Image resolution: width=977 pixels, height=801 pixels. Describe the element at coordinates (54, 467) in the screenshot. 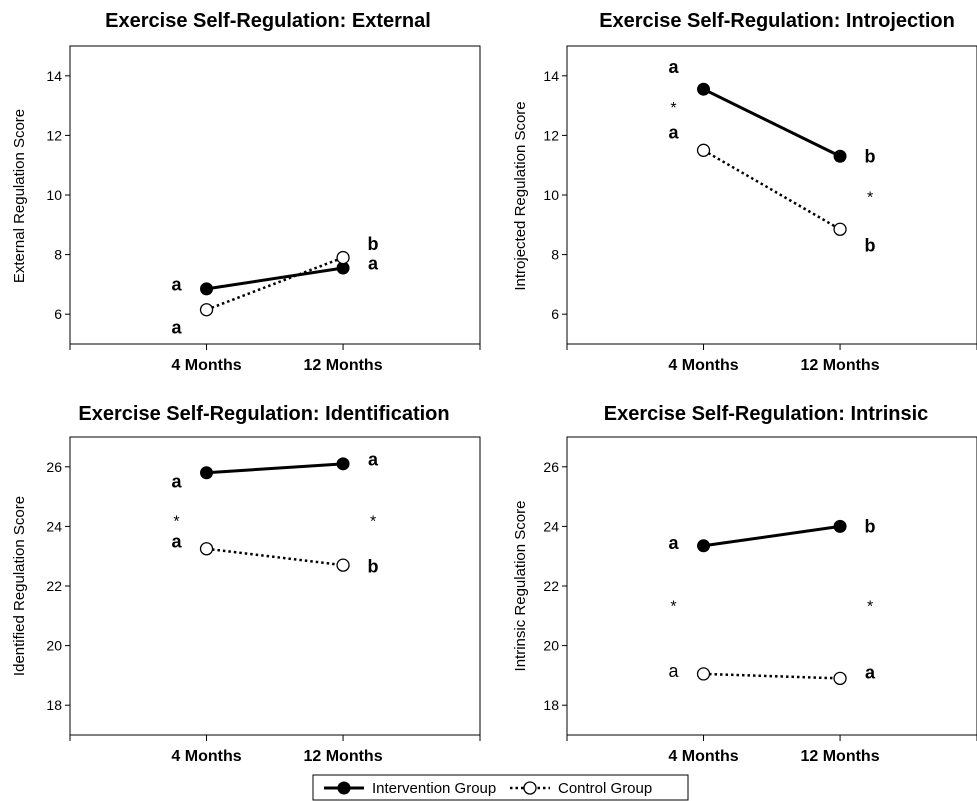

I see `y-tick-label: 26` at that location.